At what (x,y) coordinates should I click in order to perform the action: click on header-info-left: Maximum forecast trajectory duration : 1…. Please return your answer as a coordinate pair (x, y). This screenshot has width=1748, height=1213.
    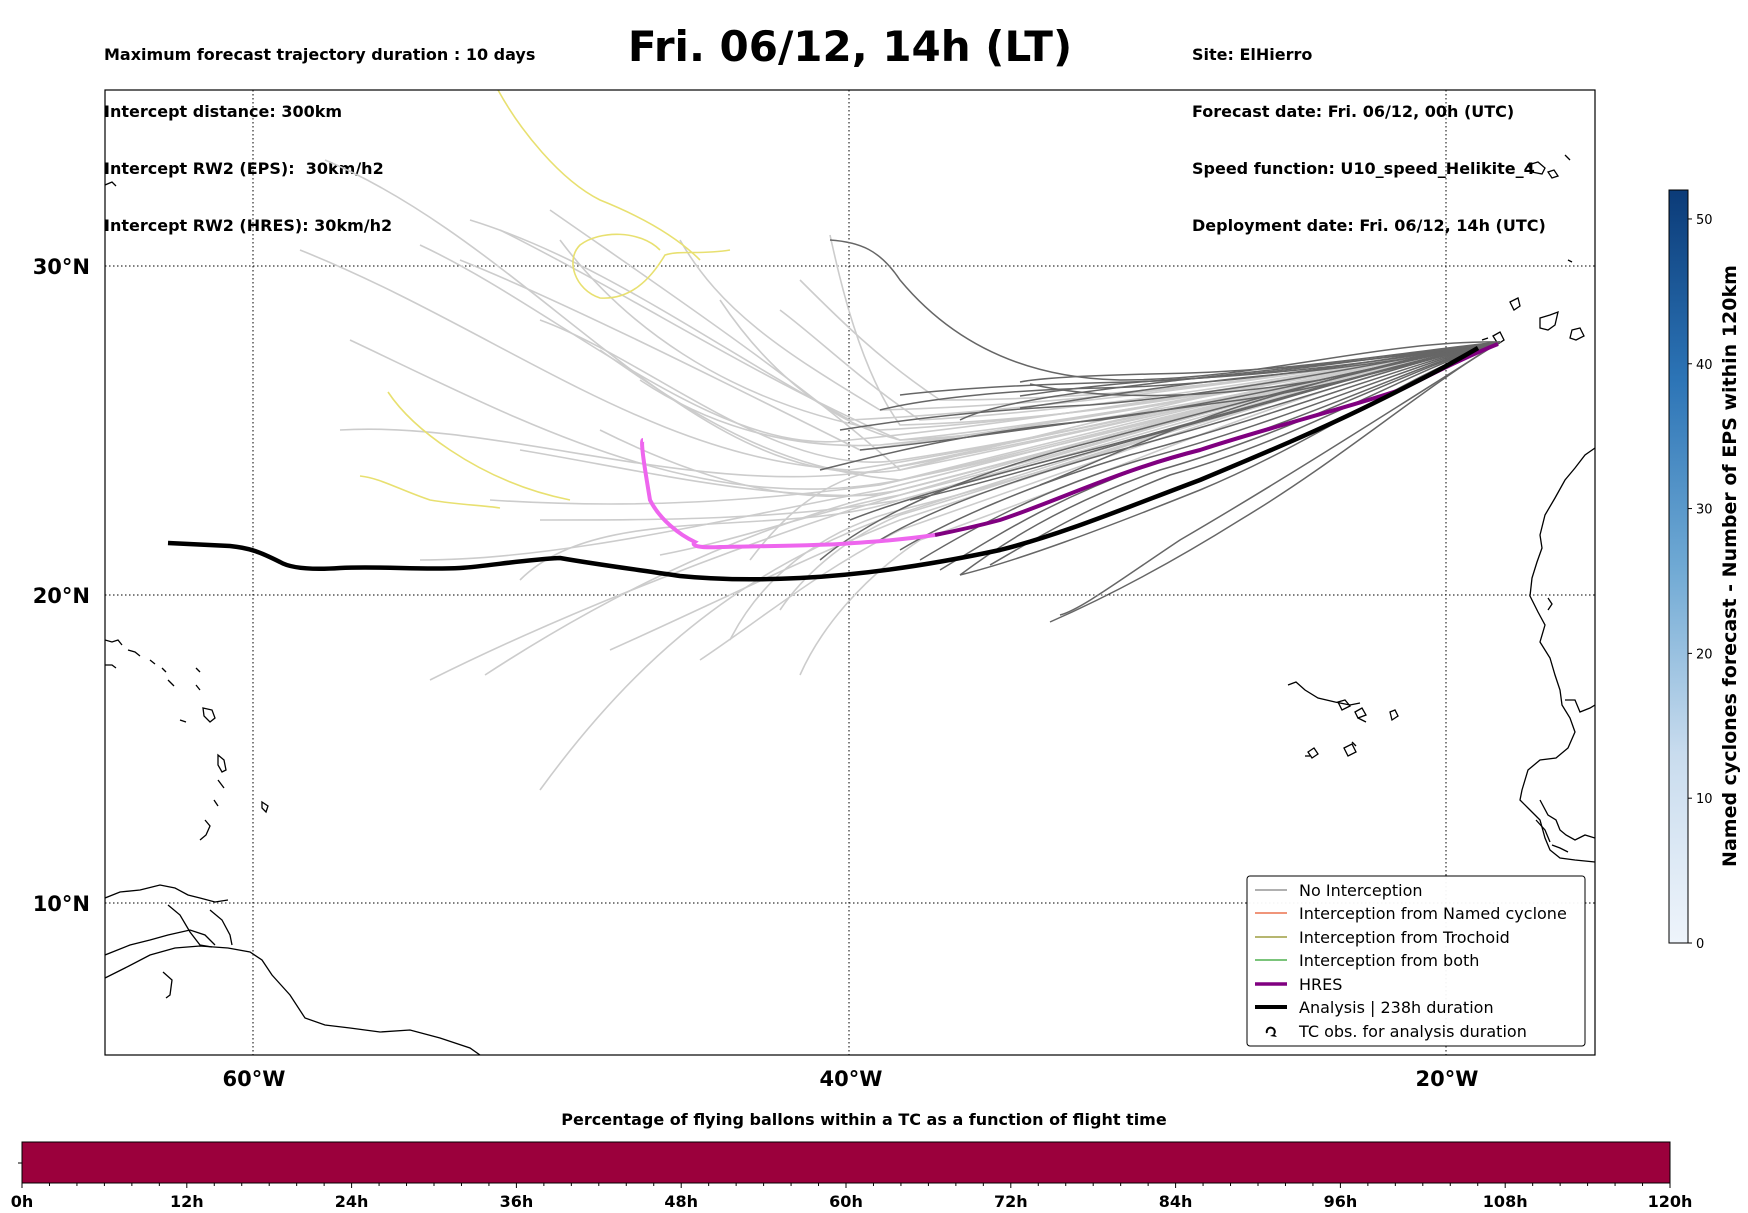
    Looking at the image, I should click on (319, 130).